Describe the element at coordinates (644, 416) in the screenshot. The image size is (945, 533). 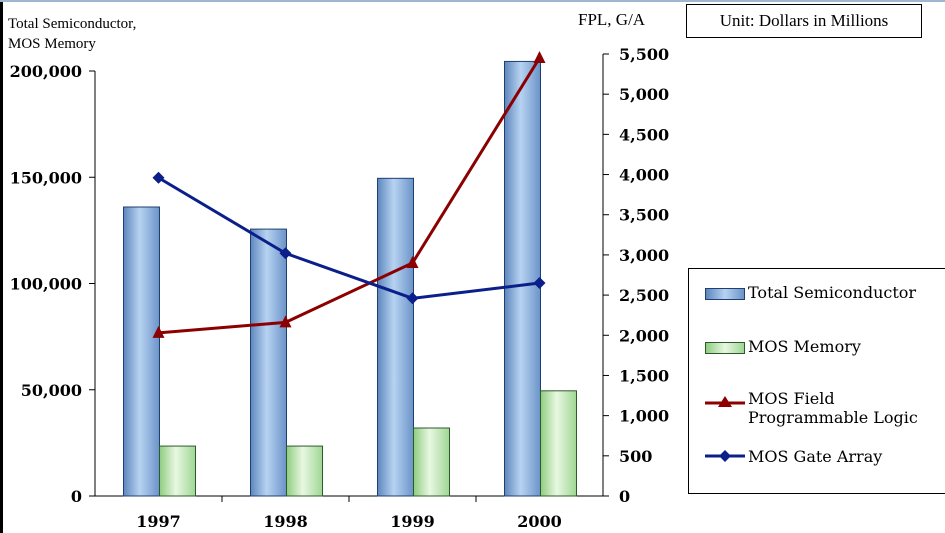
I see `right-tick-label: 1,000` at that location.